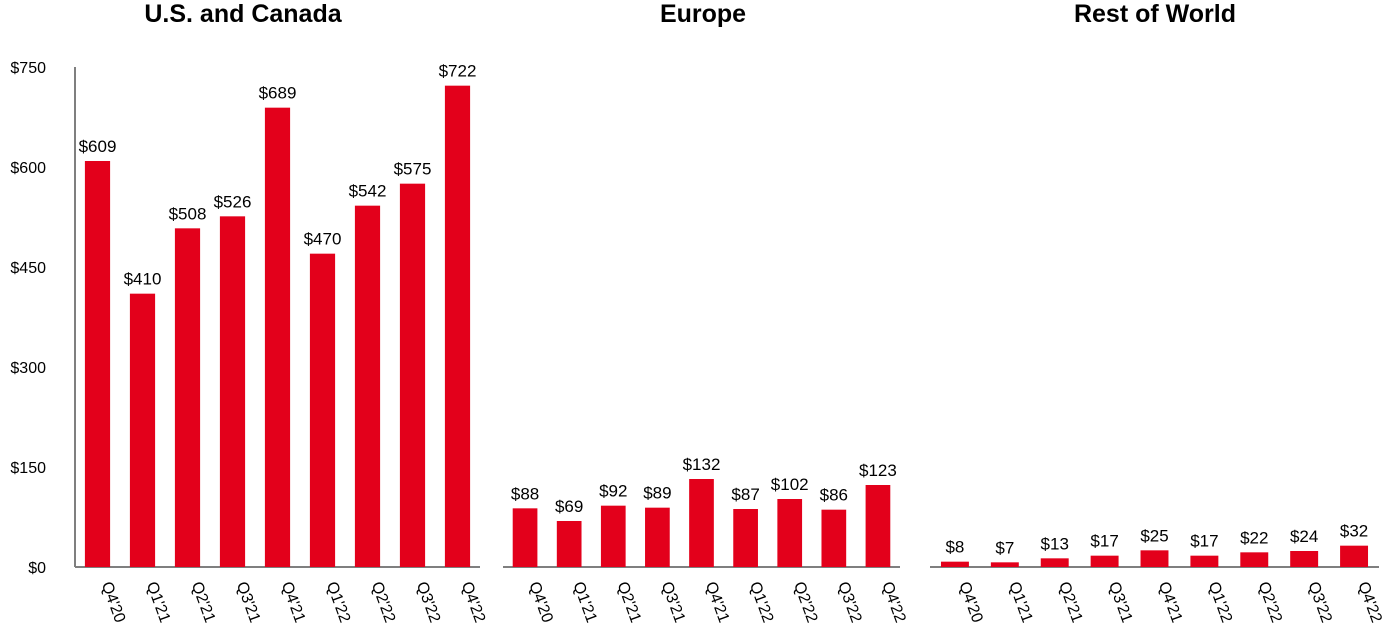 The height and width of the screenshot is (636, 1386). Describe the element at coordinates (878, 470) in the screenshot. I see `data-label: $123` at that location.